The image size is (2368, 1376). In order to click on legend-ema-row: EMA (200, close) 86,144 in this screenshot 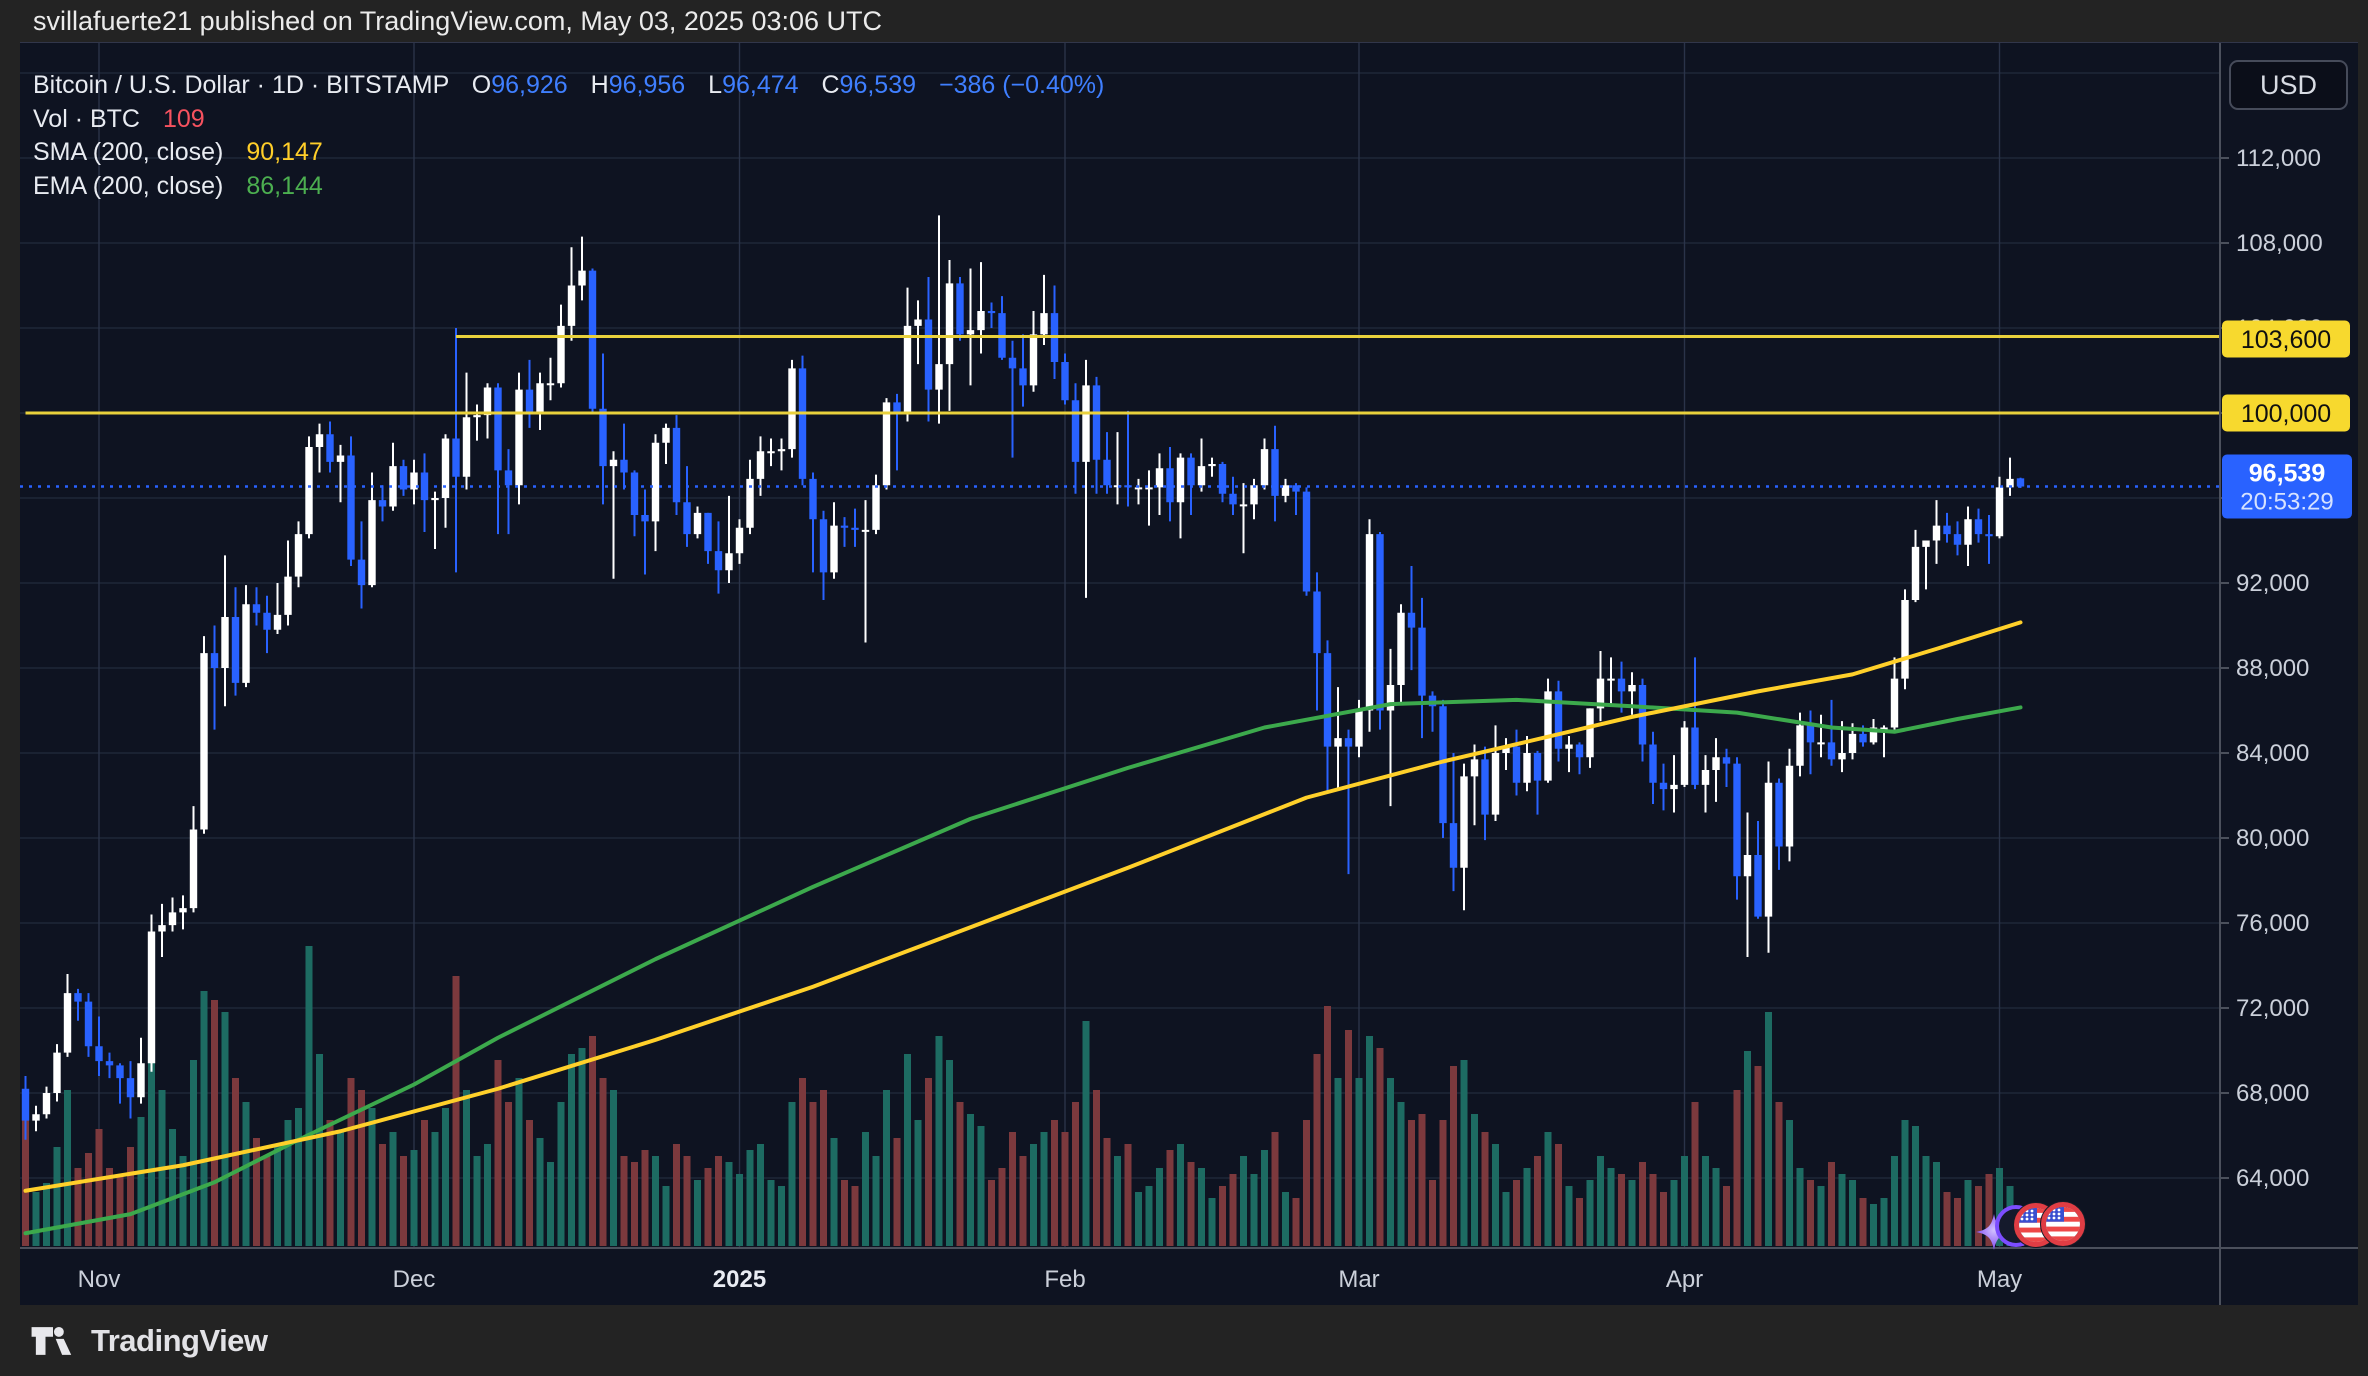, I will do `click(568, 187)`.